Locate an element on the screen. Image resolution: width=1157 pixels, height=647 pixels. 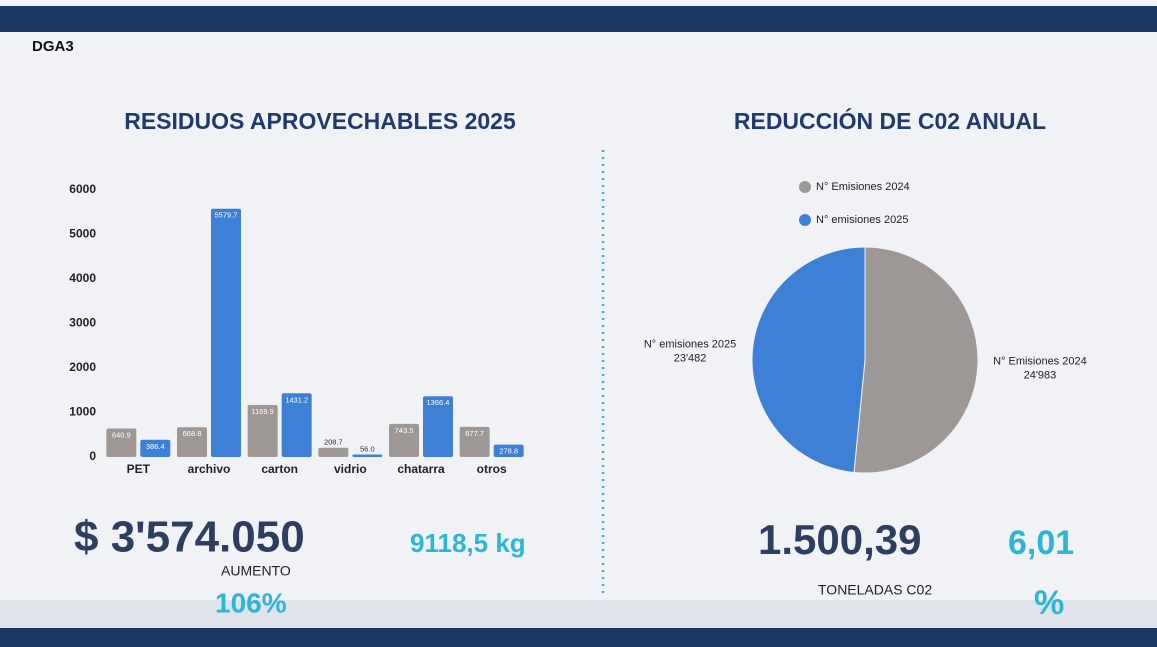
value-label: 743.5 is located at coordinates (404, 430).